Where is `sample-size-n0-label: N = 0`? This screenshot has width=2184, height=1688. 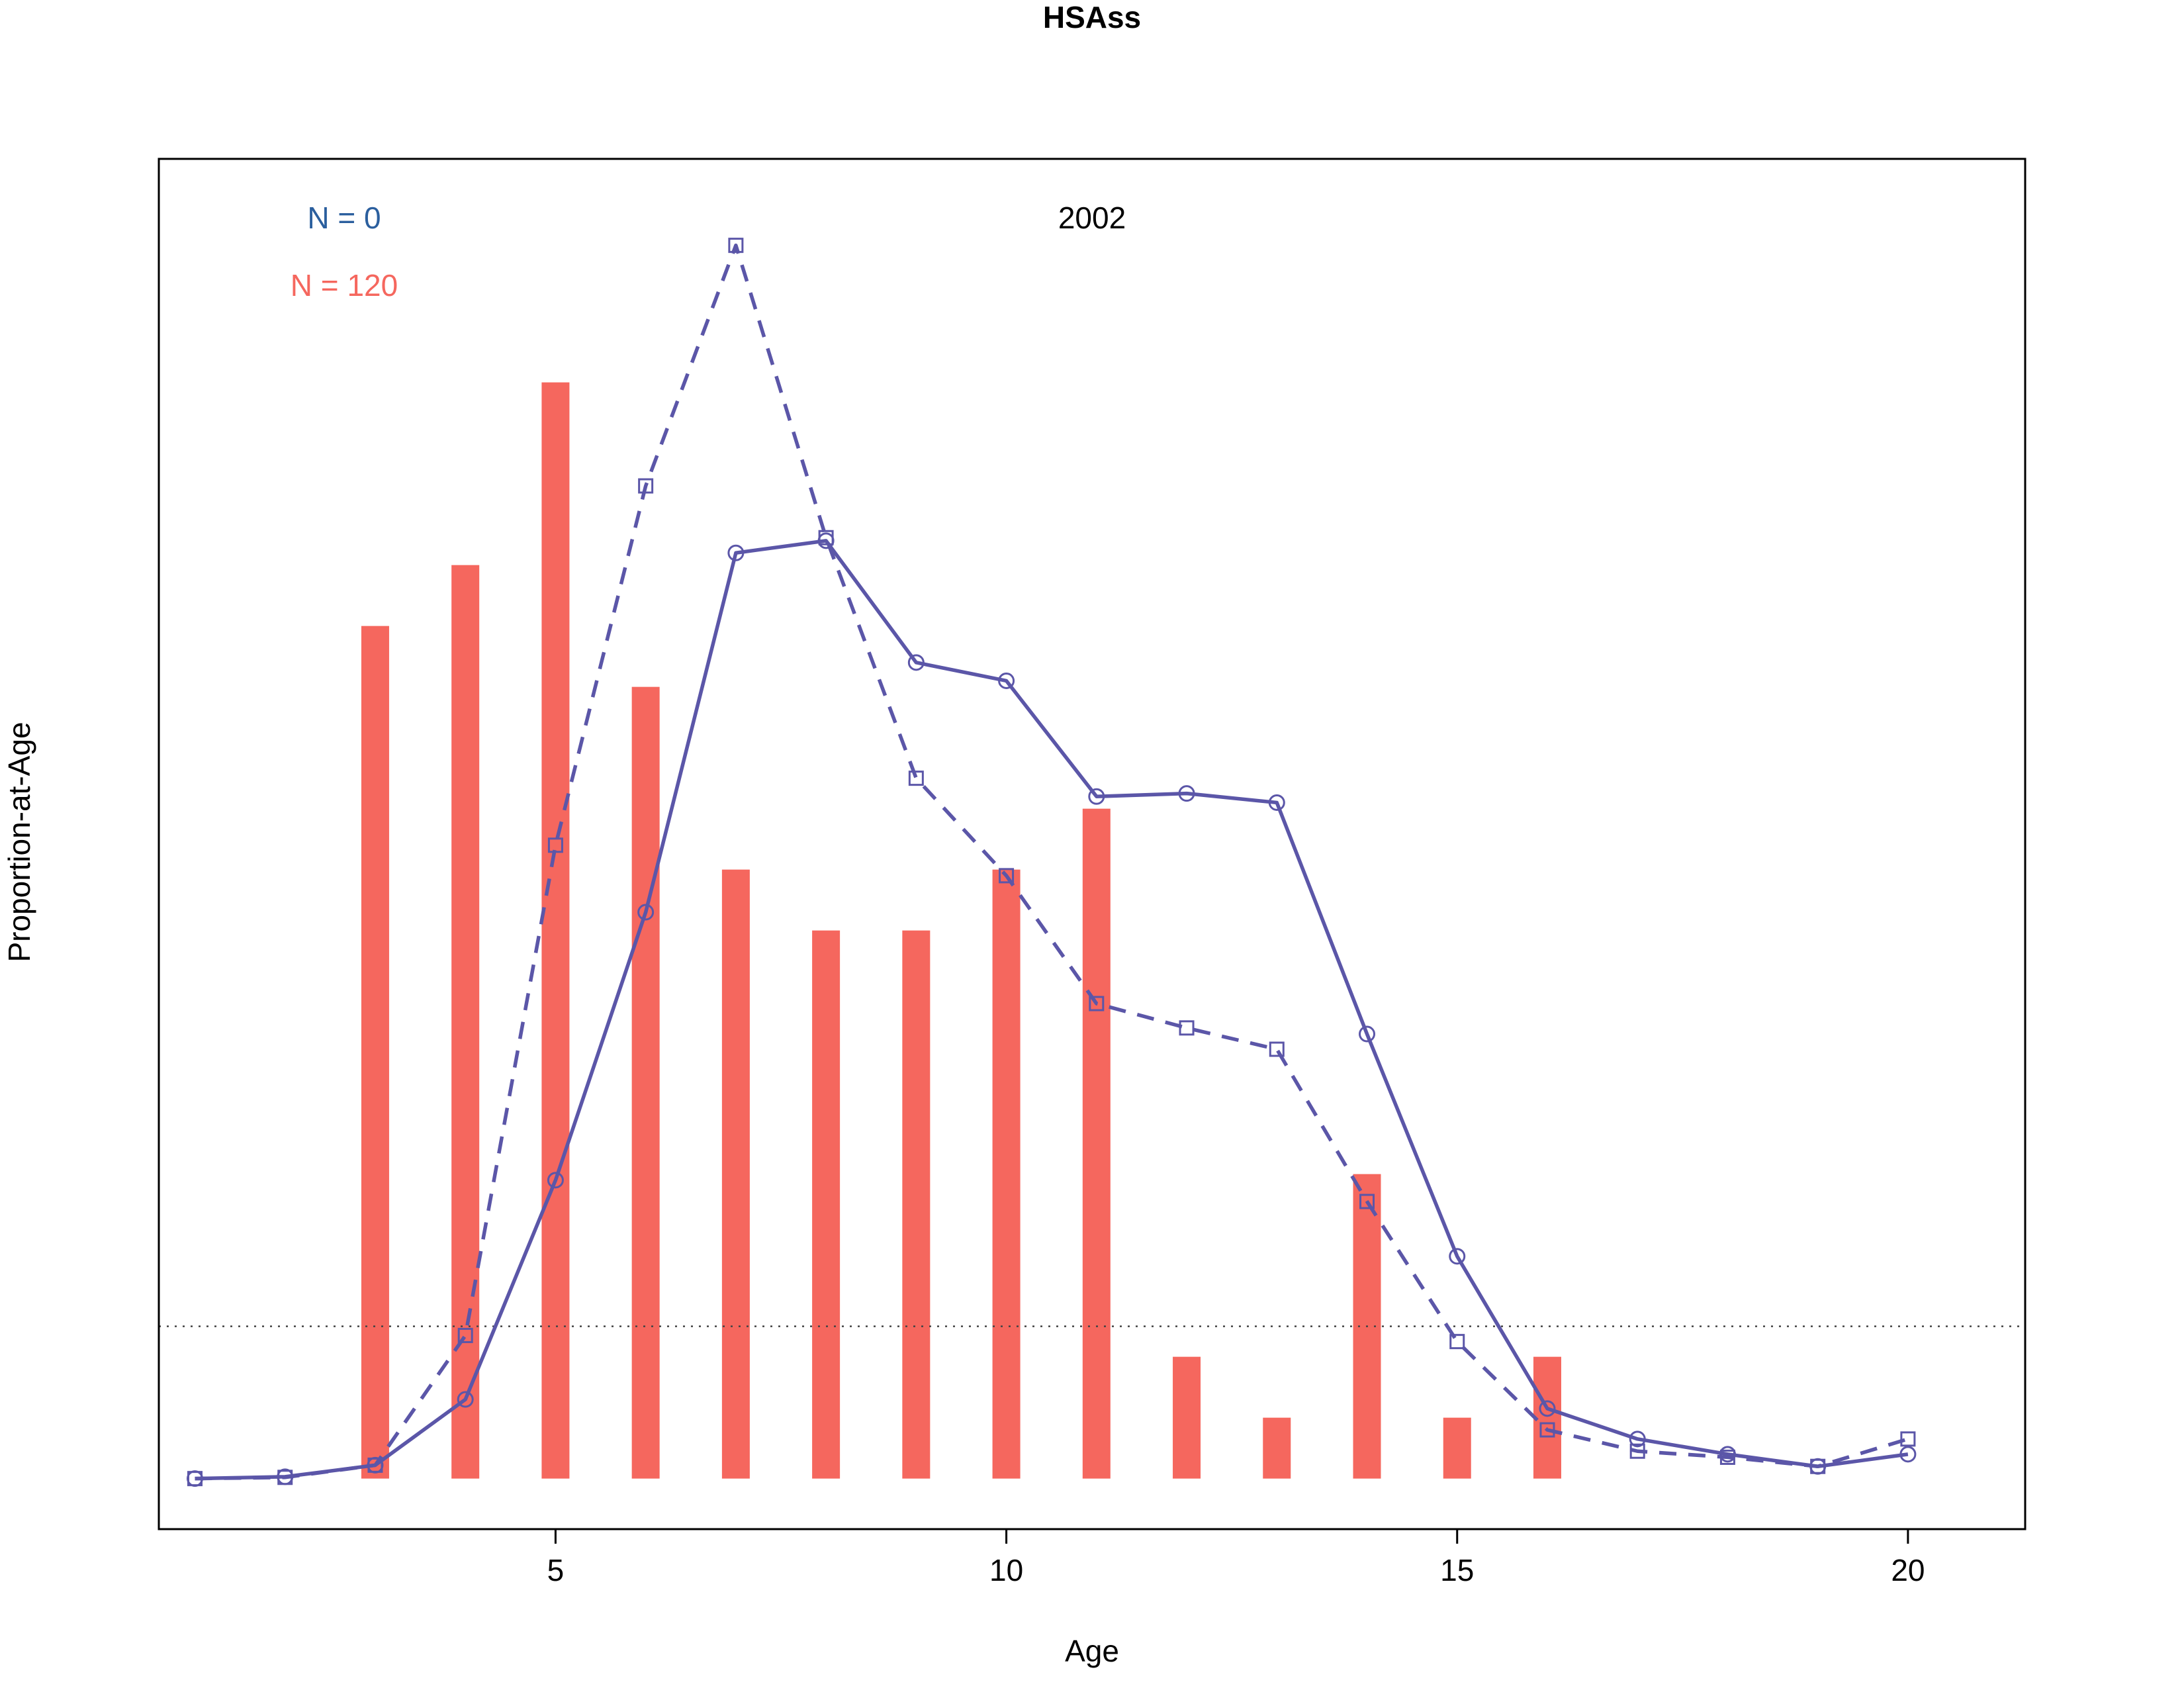 sample-size-n0-label: N = 0 is located at coordinates (344, 218).